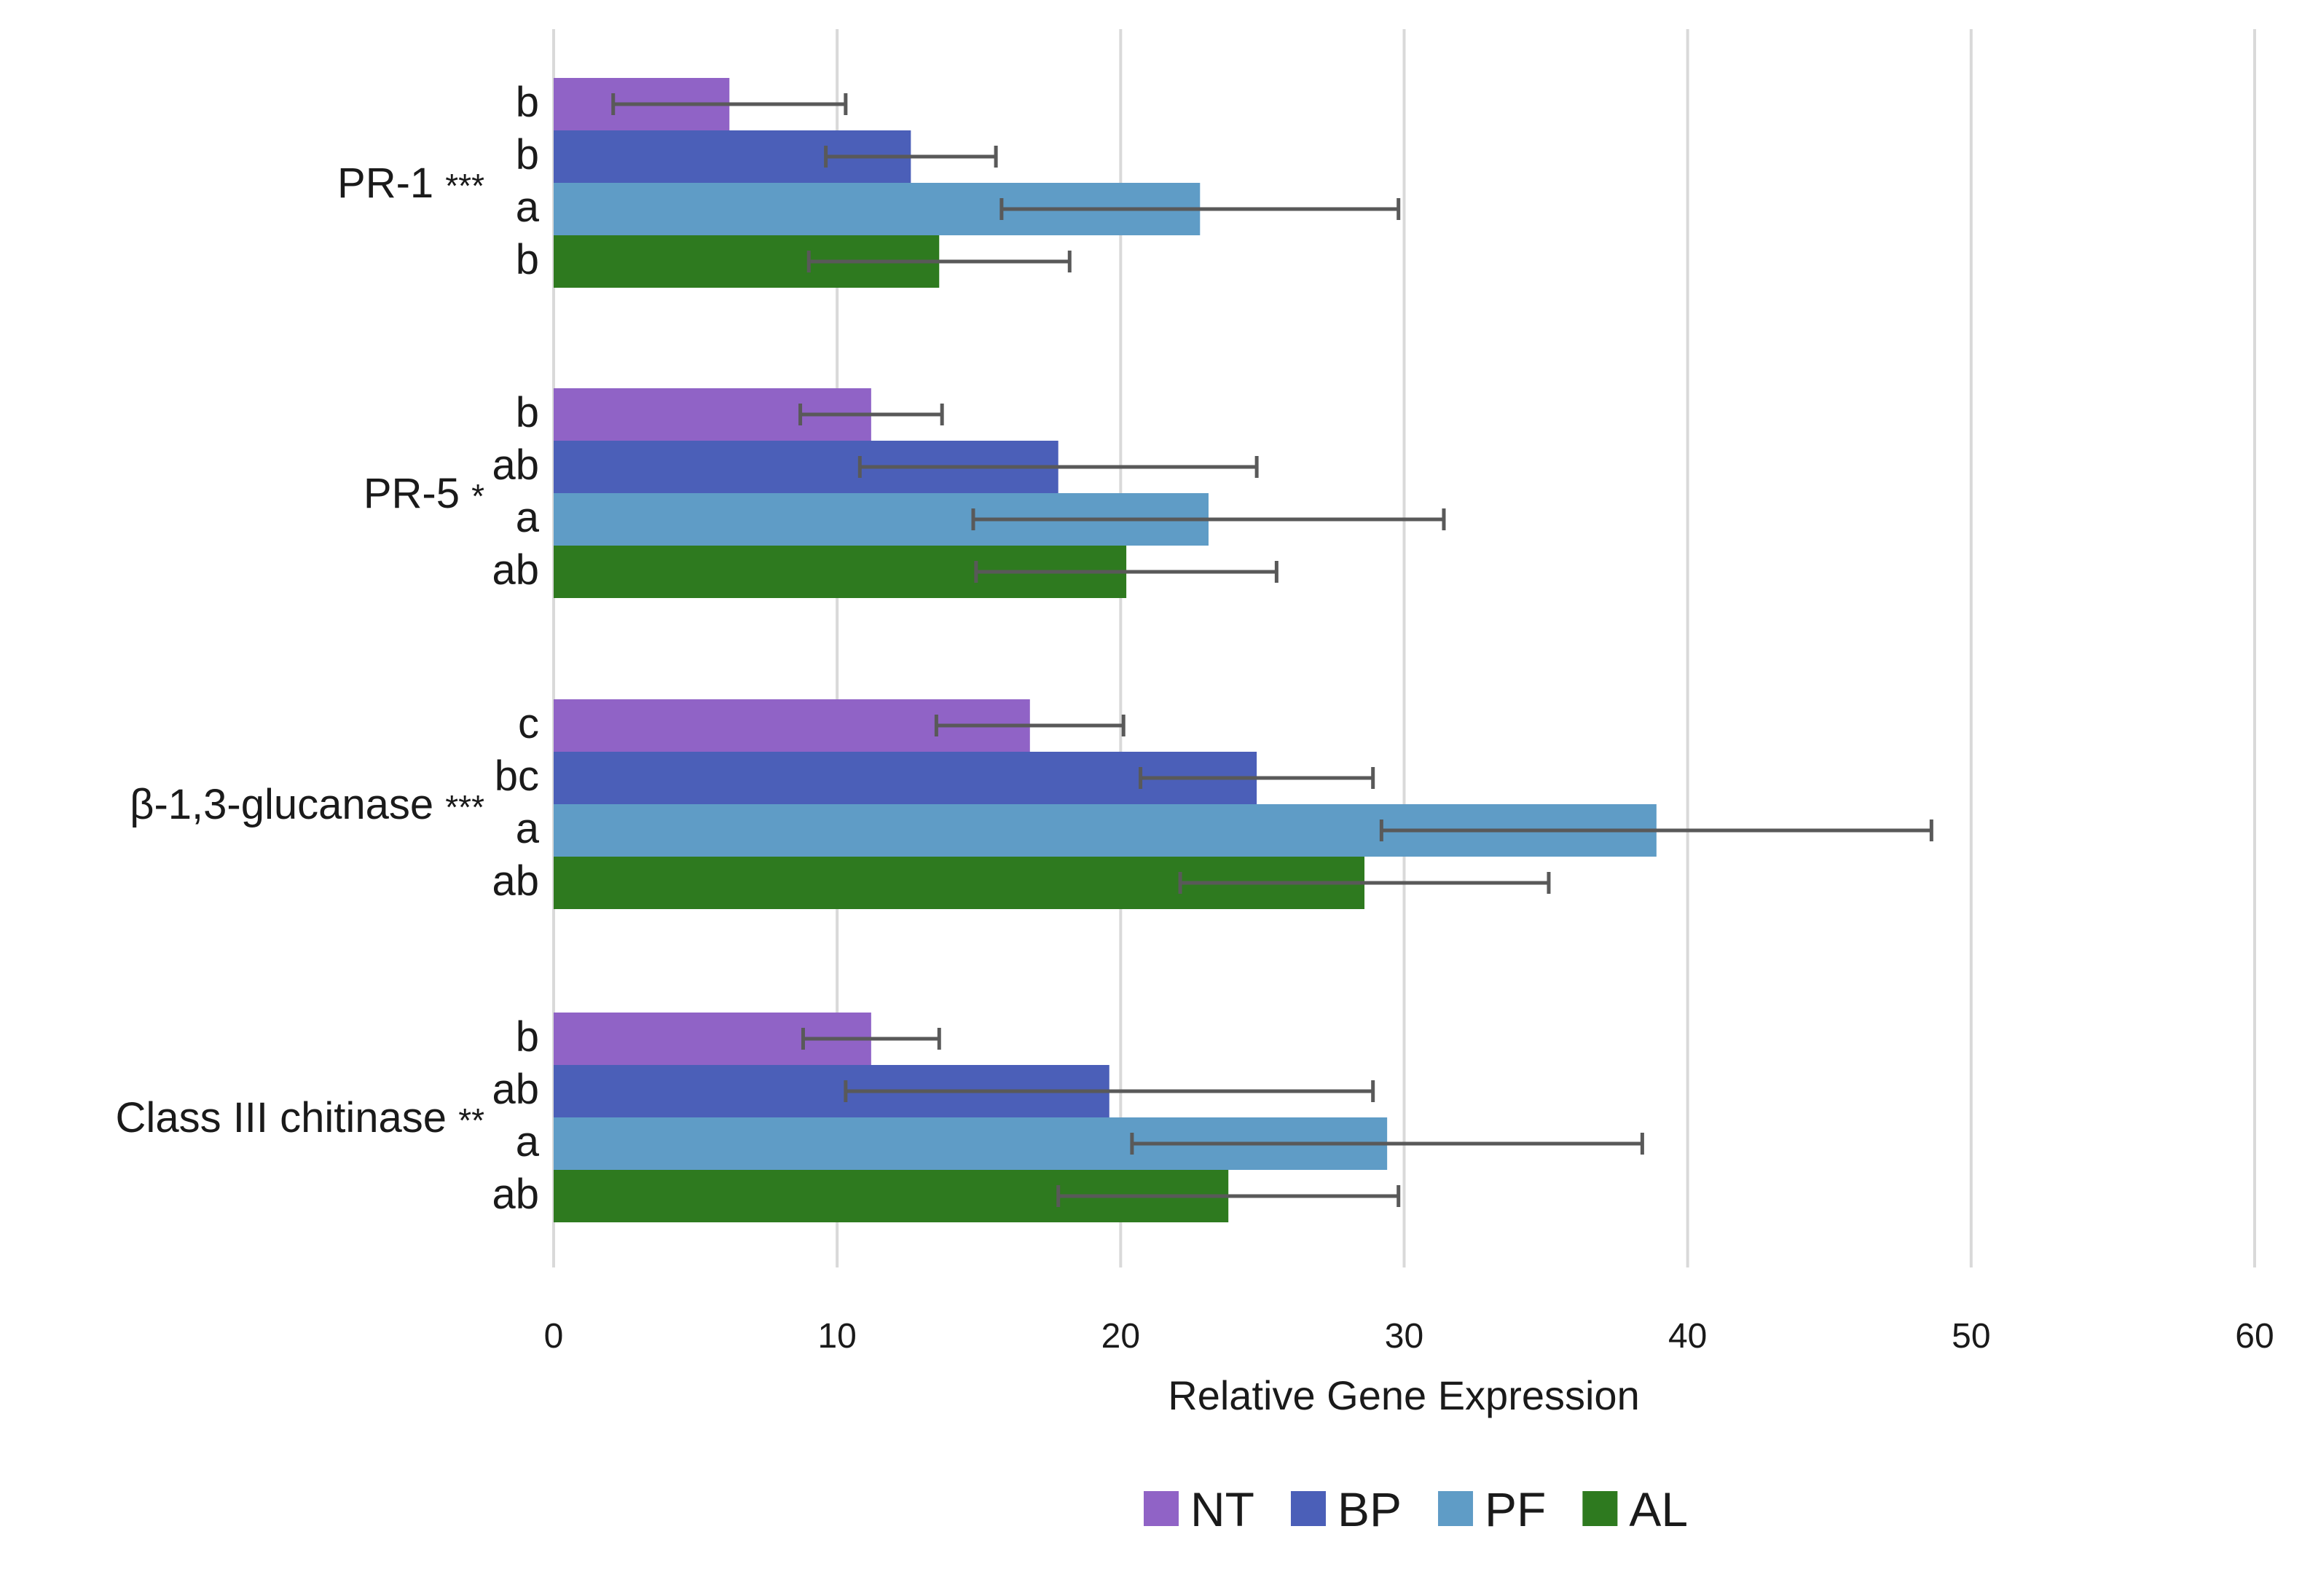 The width and height of the screenshot is (2302, 1596). What do you see at coordinates (1161, 1508) in the screenshot?
I see `legend-swatch-nt` at bounding box center [1161, 1508].